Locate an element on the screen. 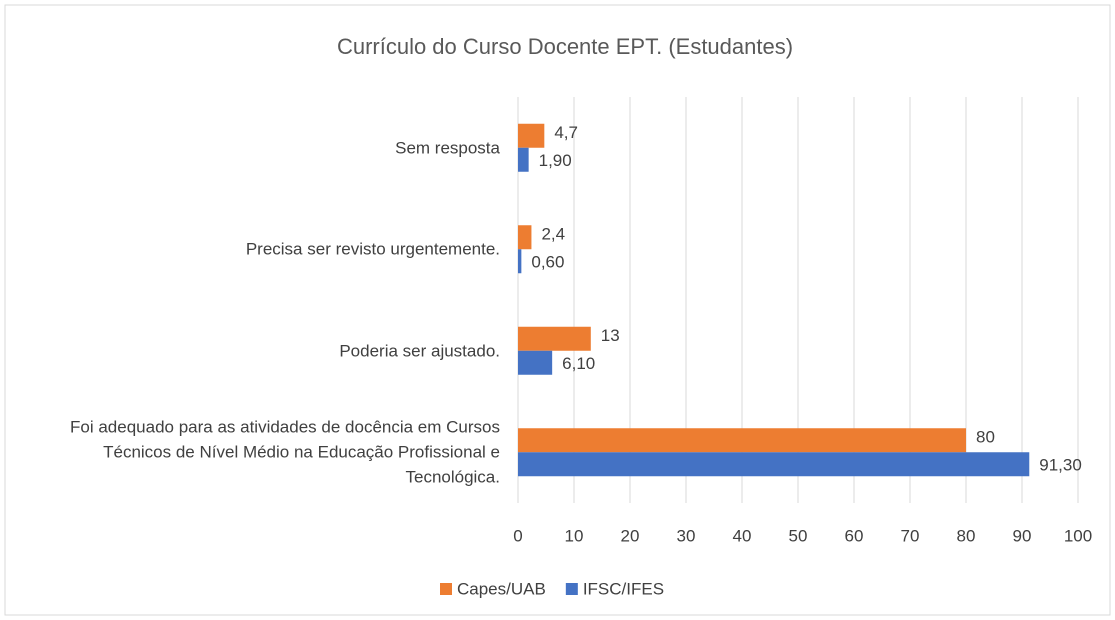 This screenshot has height=620, width=1115. category-label: Precisa ser revisto urgentemente. is located at coordinates (372, 249).